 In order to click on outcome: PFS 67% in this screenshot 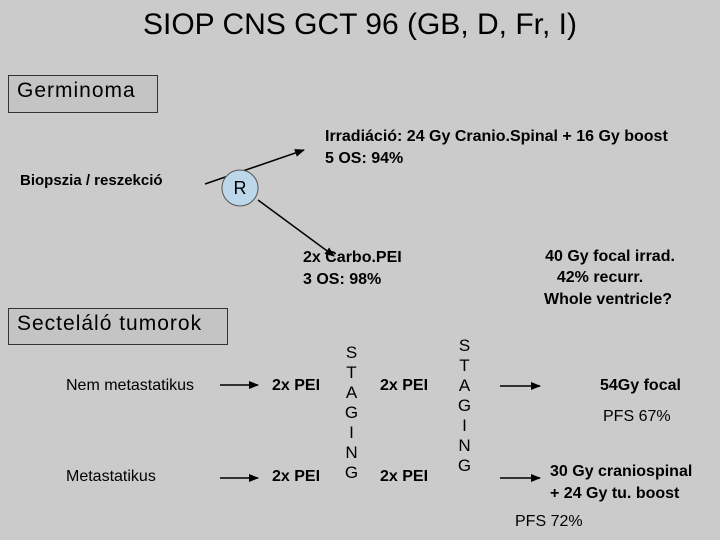, I will do `click(637, 416)`.